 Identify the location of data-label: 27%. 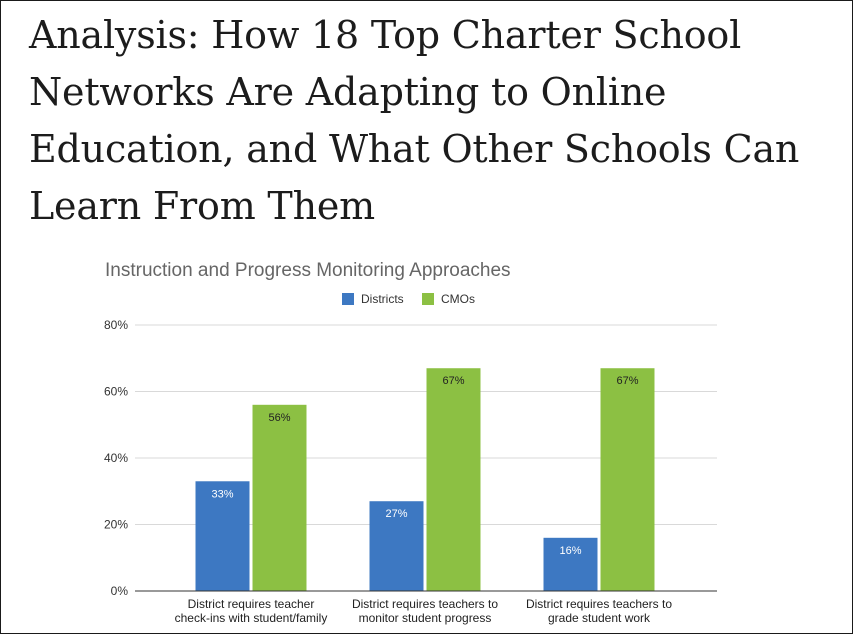
(396, 514).